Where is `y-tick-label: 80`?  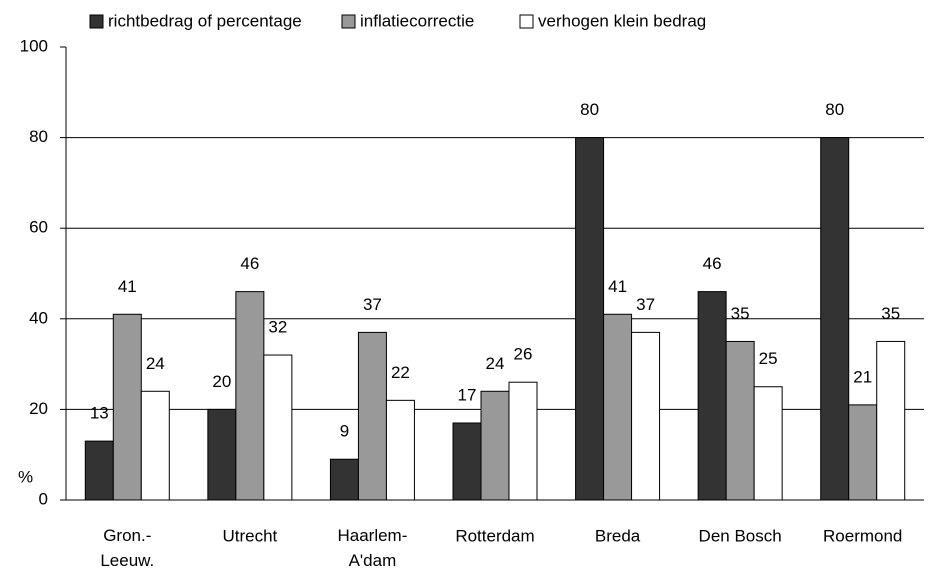
y-tick-label: 80 is located at coordinates (38, 136).